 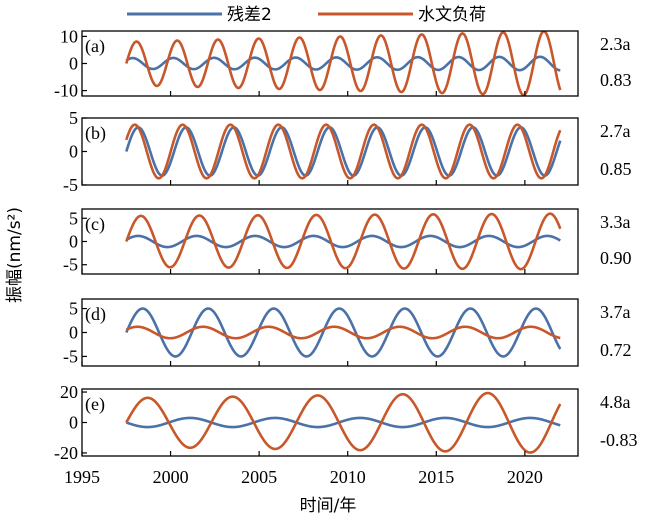 I want to click on x-tick-label: 2020, so click(x=525, y=477).